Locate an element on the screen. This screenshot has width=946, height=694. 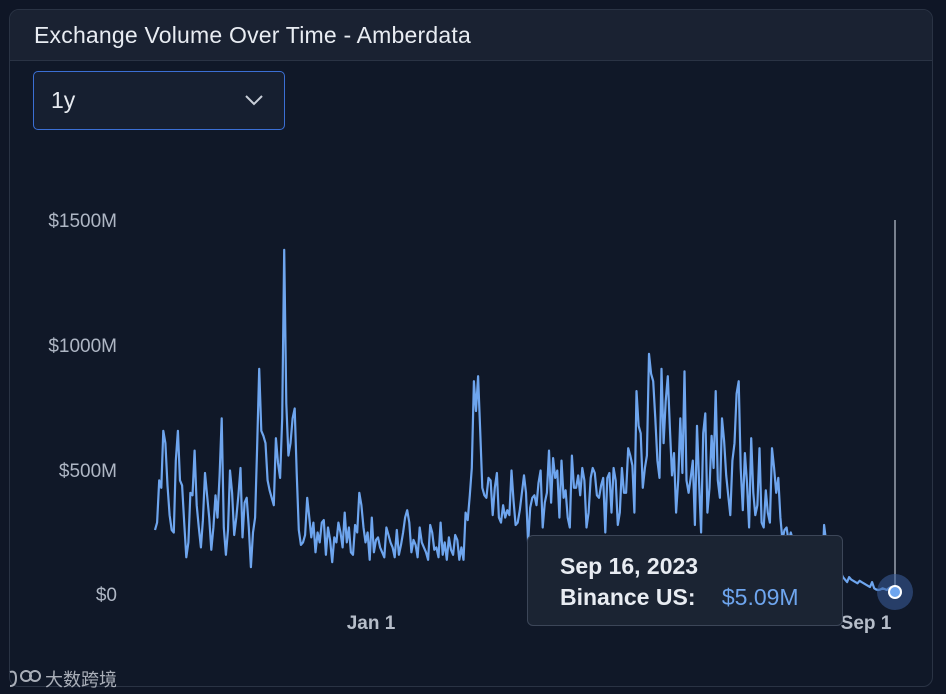
watermark: 大数跨境 is located at coordinates (61, 679).